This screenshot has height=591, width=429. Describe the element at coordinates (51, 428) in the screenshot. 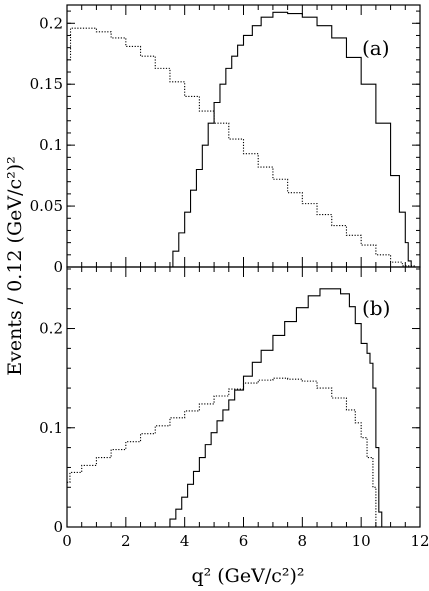

I see `panel-b-y-tick-label: 0.1` at that location.